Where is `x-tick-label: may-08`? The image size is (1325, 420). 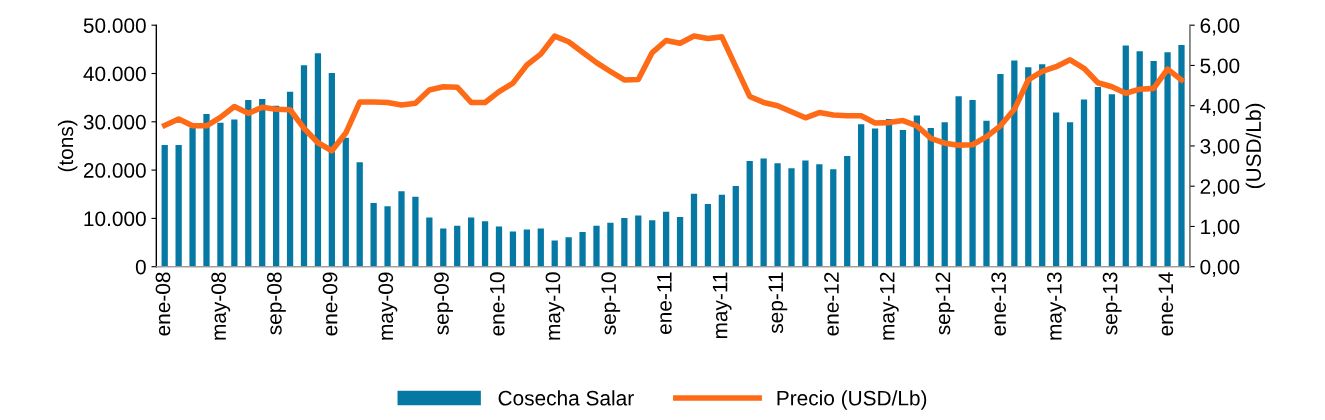
x-tick-label: may-08 is located at coordinates (221, 306).